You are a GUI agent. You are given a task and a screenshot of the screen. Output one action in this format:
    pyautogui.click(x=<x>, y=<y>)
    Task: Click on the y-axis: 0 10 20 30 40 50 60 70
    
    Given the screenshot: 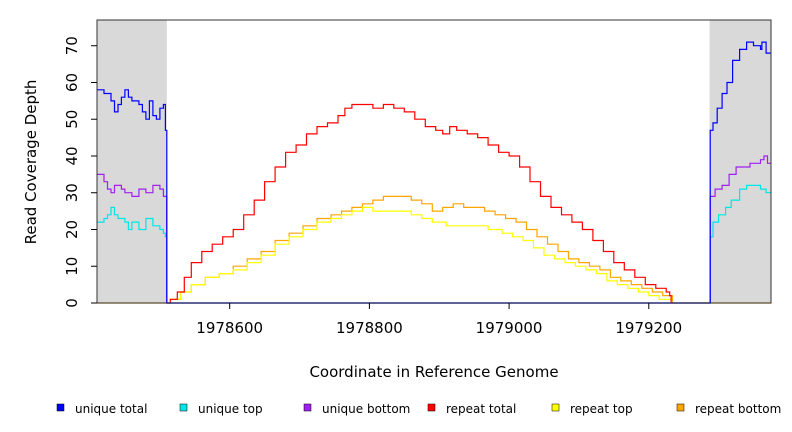 What is the action you would take?
    pyautogui.click(x=80, y=172)
    